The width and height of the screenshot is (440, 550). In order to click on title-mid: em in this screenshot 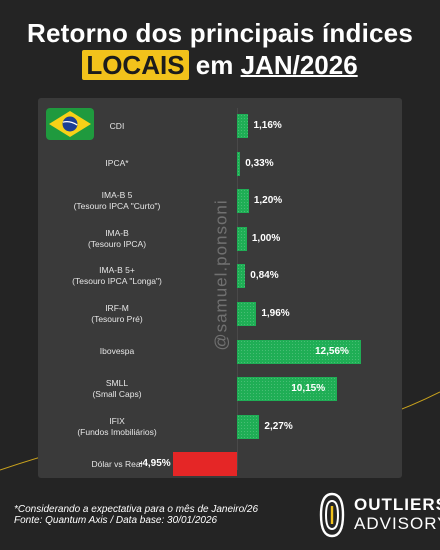, I will do `click(214, 65)`.